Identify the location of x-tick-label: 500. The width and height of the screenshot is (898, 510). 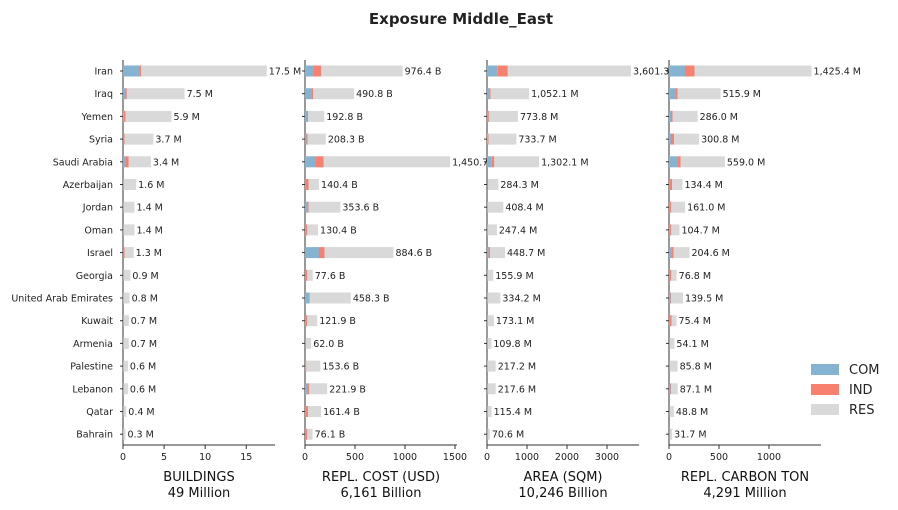
(355, 457).